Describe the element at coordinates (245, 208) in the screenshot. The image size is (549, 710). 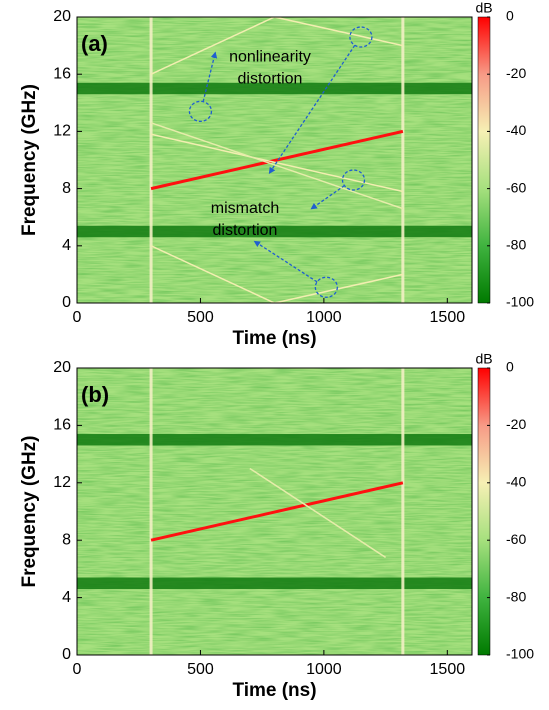
I see `annotation: mismatch` at that location.